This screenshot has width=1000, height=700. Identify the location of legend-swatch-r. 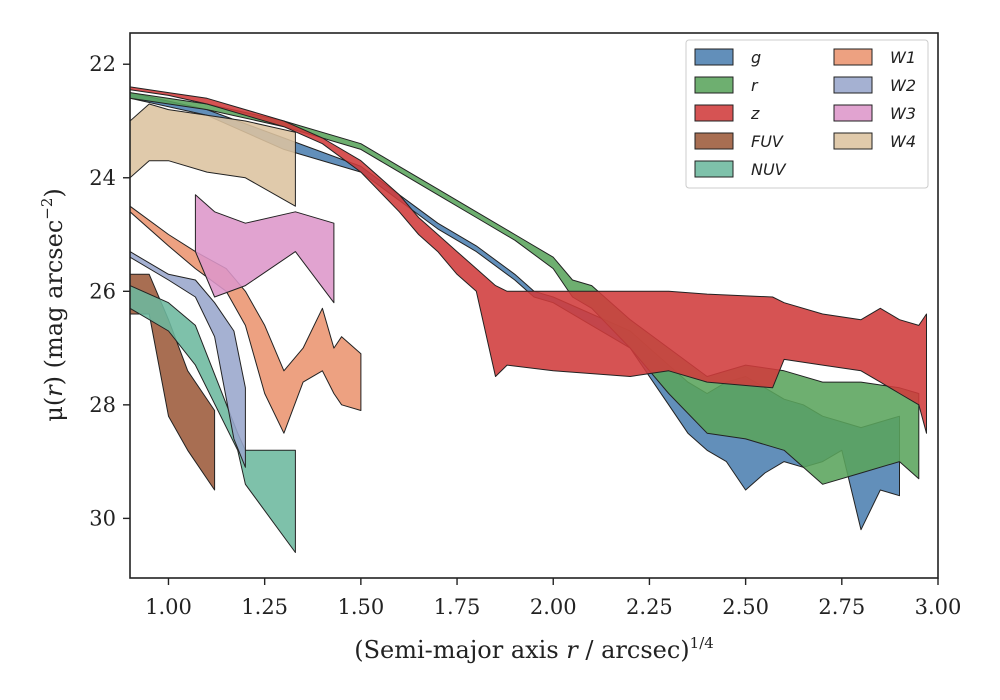
(714, 85).